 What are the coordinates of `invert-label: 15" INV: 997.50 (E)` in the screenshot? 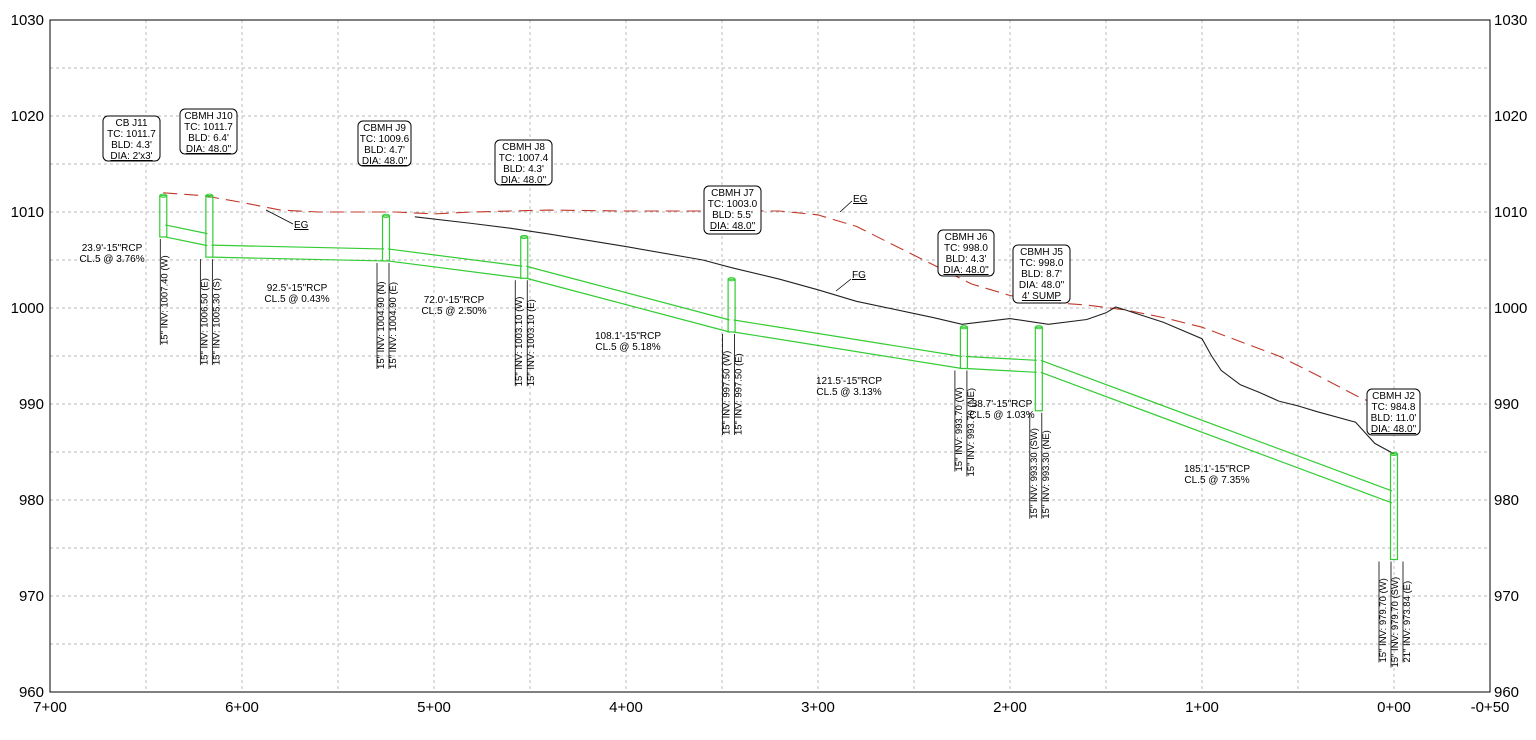 It's located at (739, 394).